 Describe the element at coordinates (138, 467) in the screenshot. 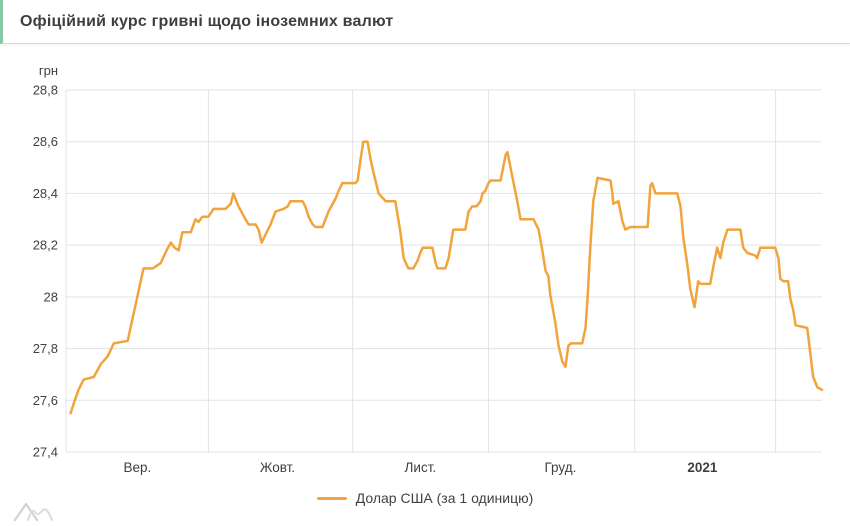

I see `x-tick-label: Вер.` at that location.